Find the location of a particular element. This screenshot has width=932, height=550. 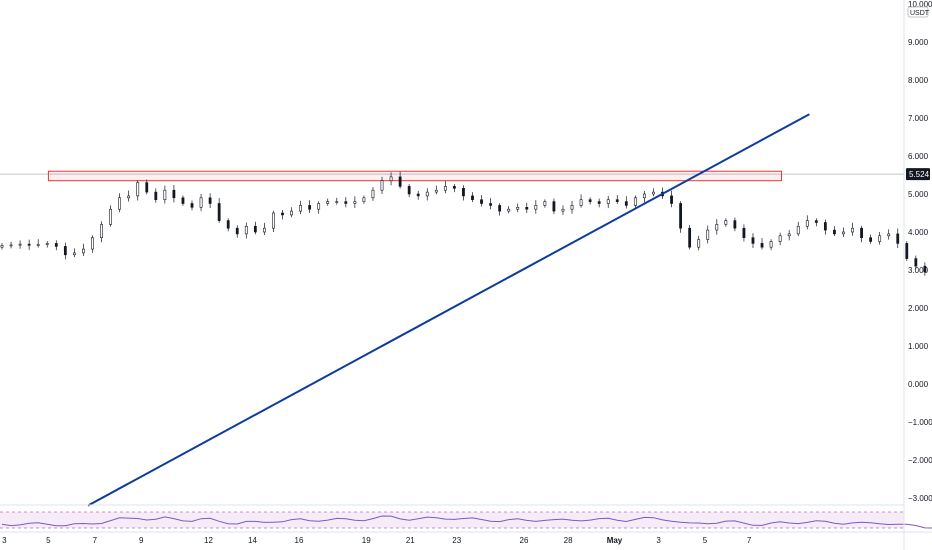

y-tick-label: 3.000 is located at coordinates (918, 270).